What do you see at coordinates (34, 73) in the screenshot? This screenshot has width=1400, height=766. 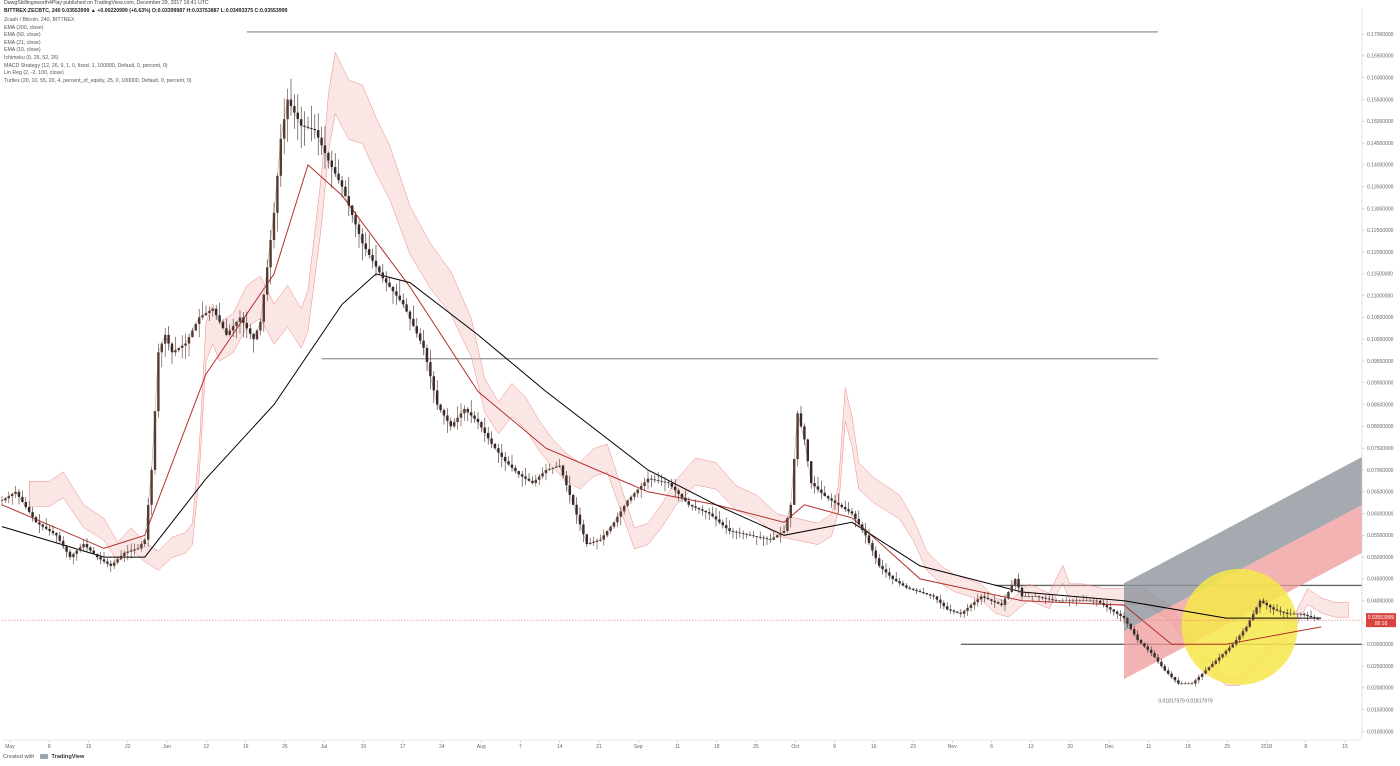 I see `legend-item: Lin Reg (2, -2, 100, close)` at bounding box center [34, 73].